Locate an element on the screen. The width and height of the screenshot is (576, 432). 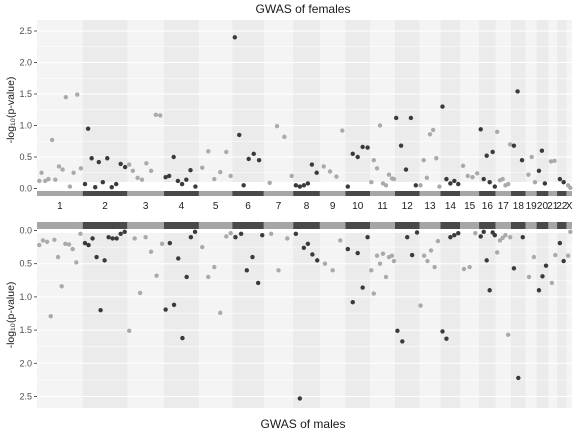
chromosome-label: 17 is located at coordinates (504, 206).